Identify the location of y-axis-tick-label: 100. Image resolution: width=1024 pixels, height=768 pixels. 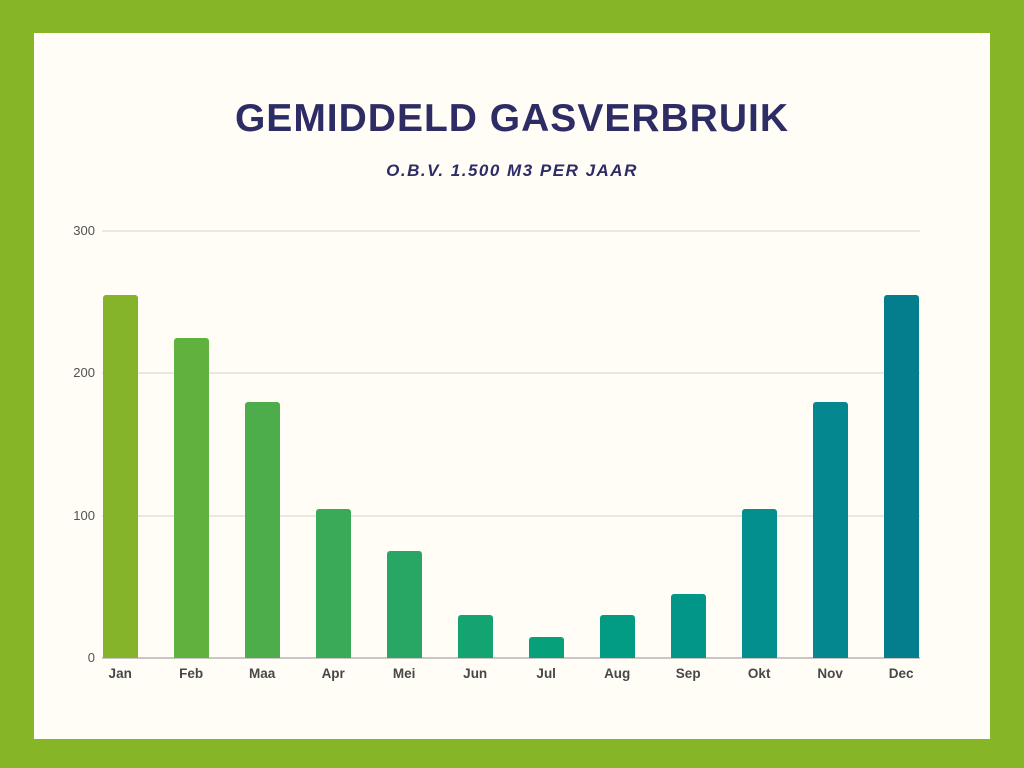
(84, 515).